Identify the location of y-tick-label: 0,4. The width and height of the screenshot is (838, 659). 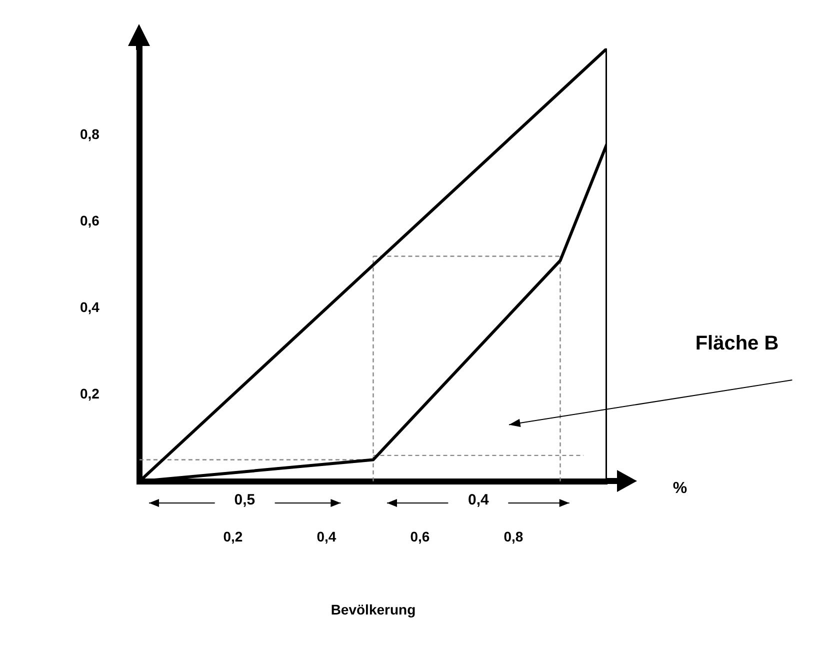
(90, 307).